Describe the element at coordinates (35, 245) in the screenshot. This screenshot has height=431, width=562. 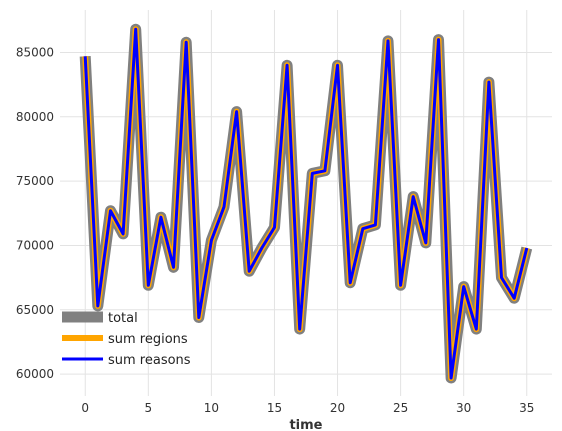
I see `y-tick-label: 70000` at that location.